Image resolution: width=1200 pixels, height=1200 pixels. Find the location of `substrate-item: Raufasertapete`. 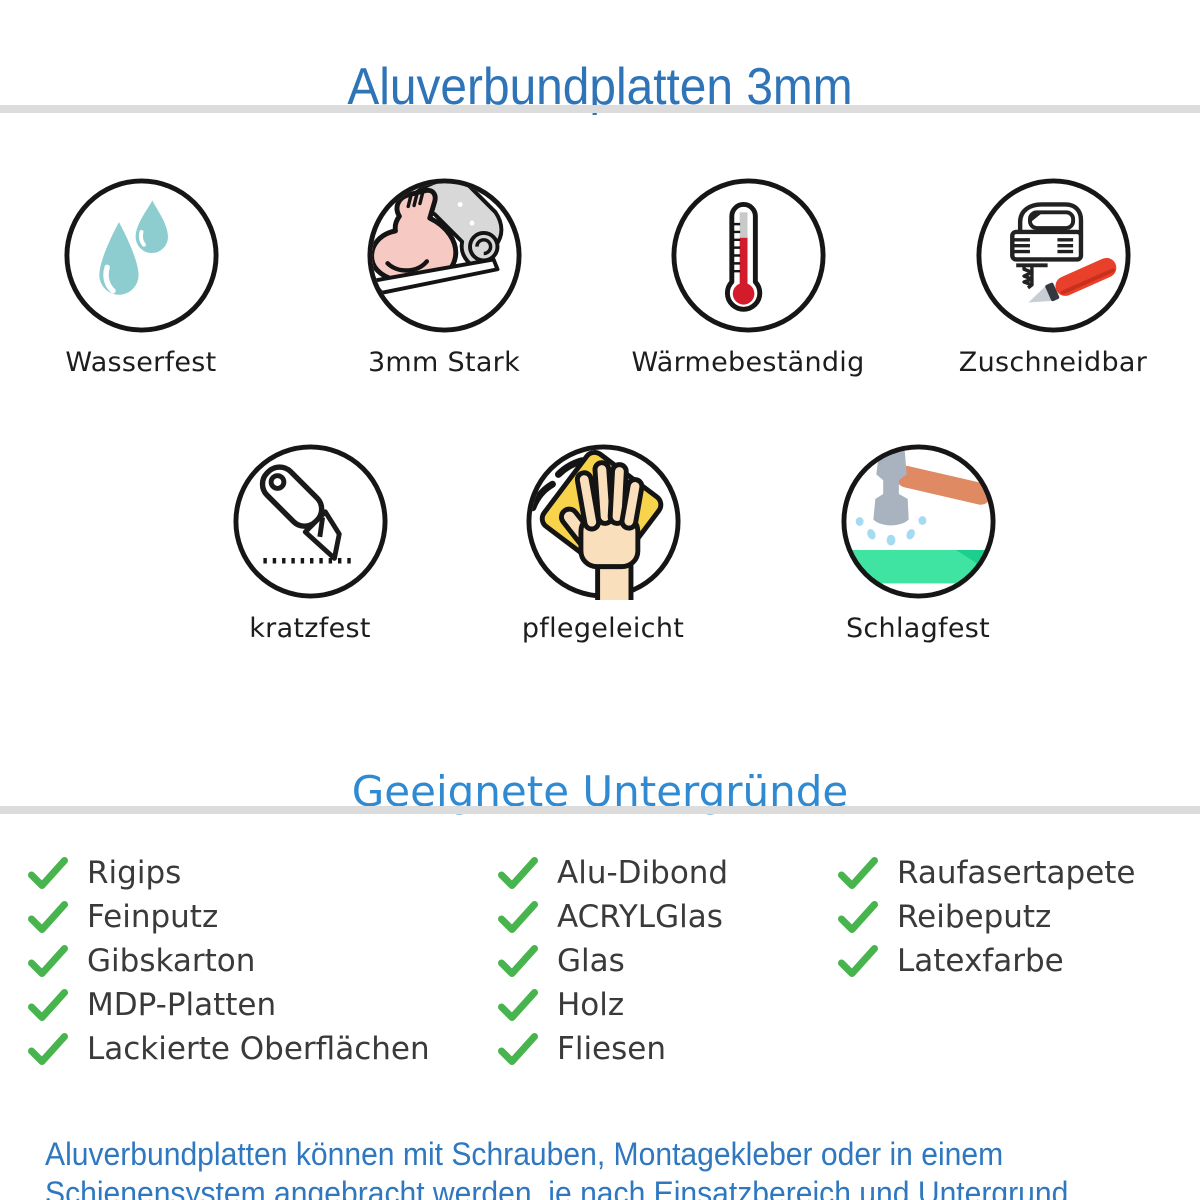

substrate-item: Raufasertapete is located at coordinates (987, 873).